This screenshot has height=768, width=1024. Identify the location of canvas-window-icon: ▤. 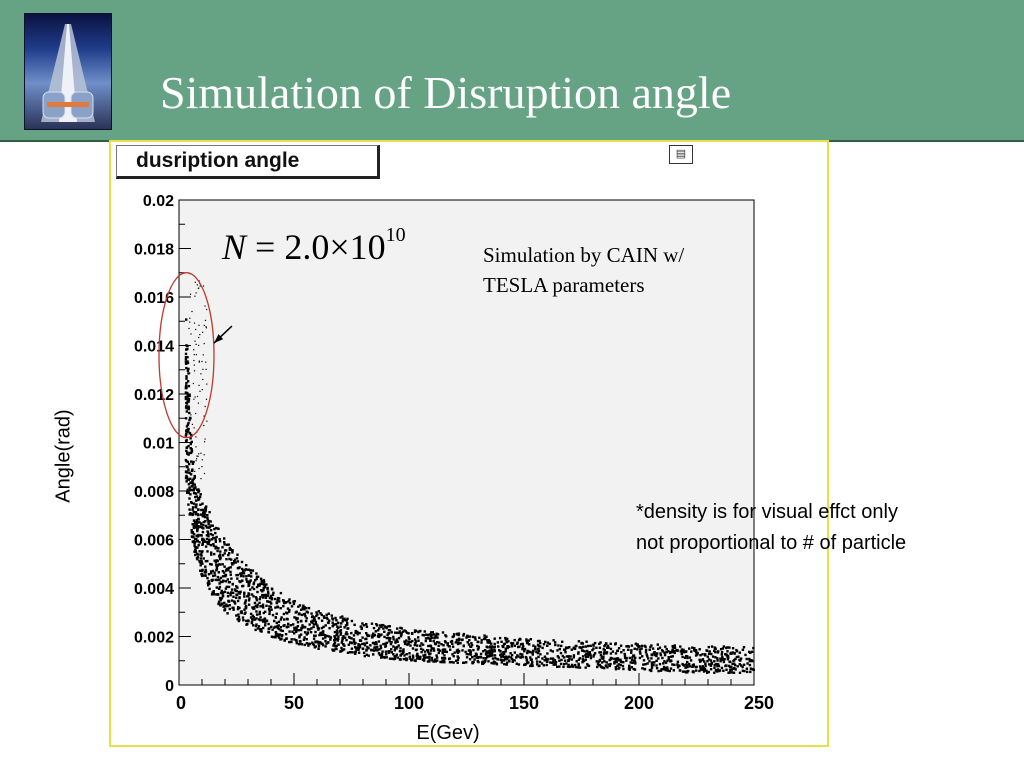
(681, 154).